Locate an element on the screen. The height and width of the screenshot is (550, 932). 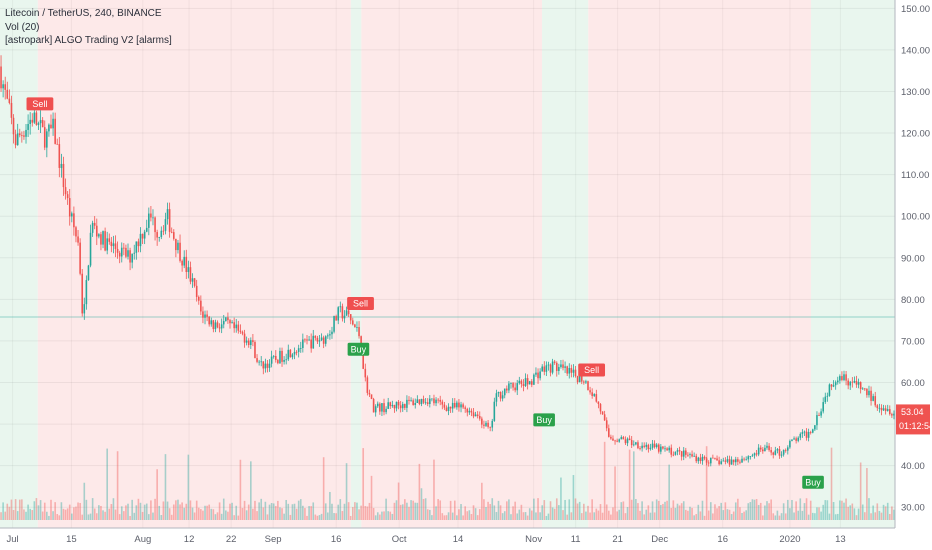
symbol-title: Litecoin / TetherUS, 240, BINANCE is located at coordinates (83, 13).